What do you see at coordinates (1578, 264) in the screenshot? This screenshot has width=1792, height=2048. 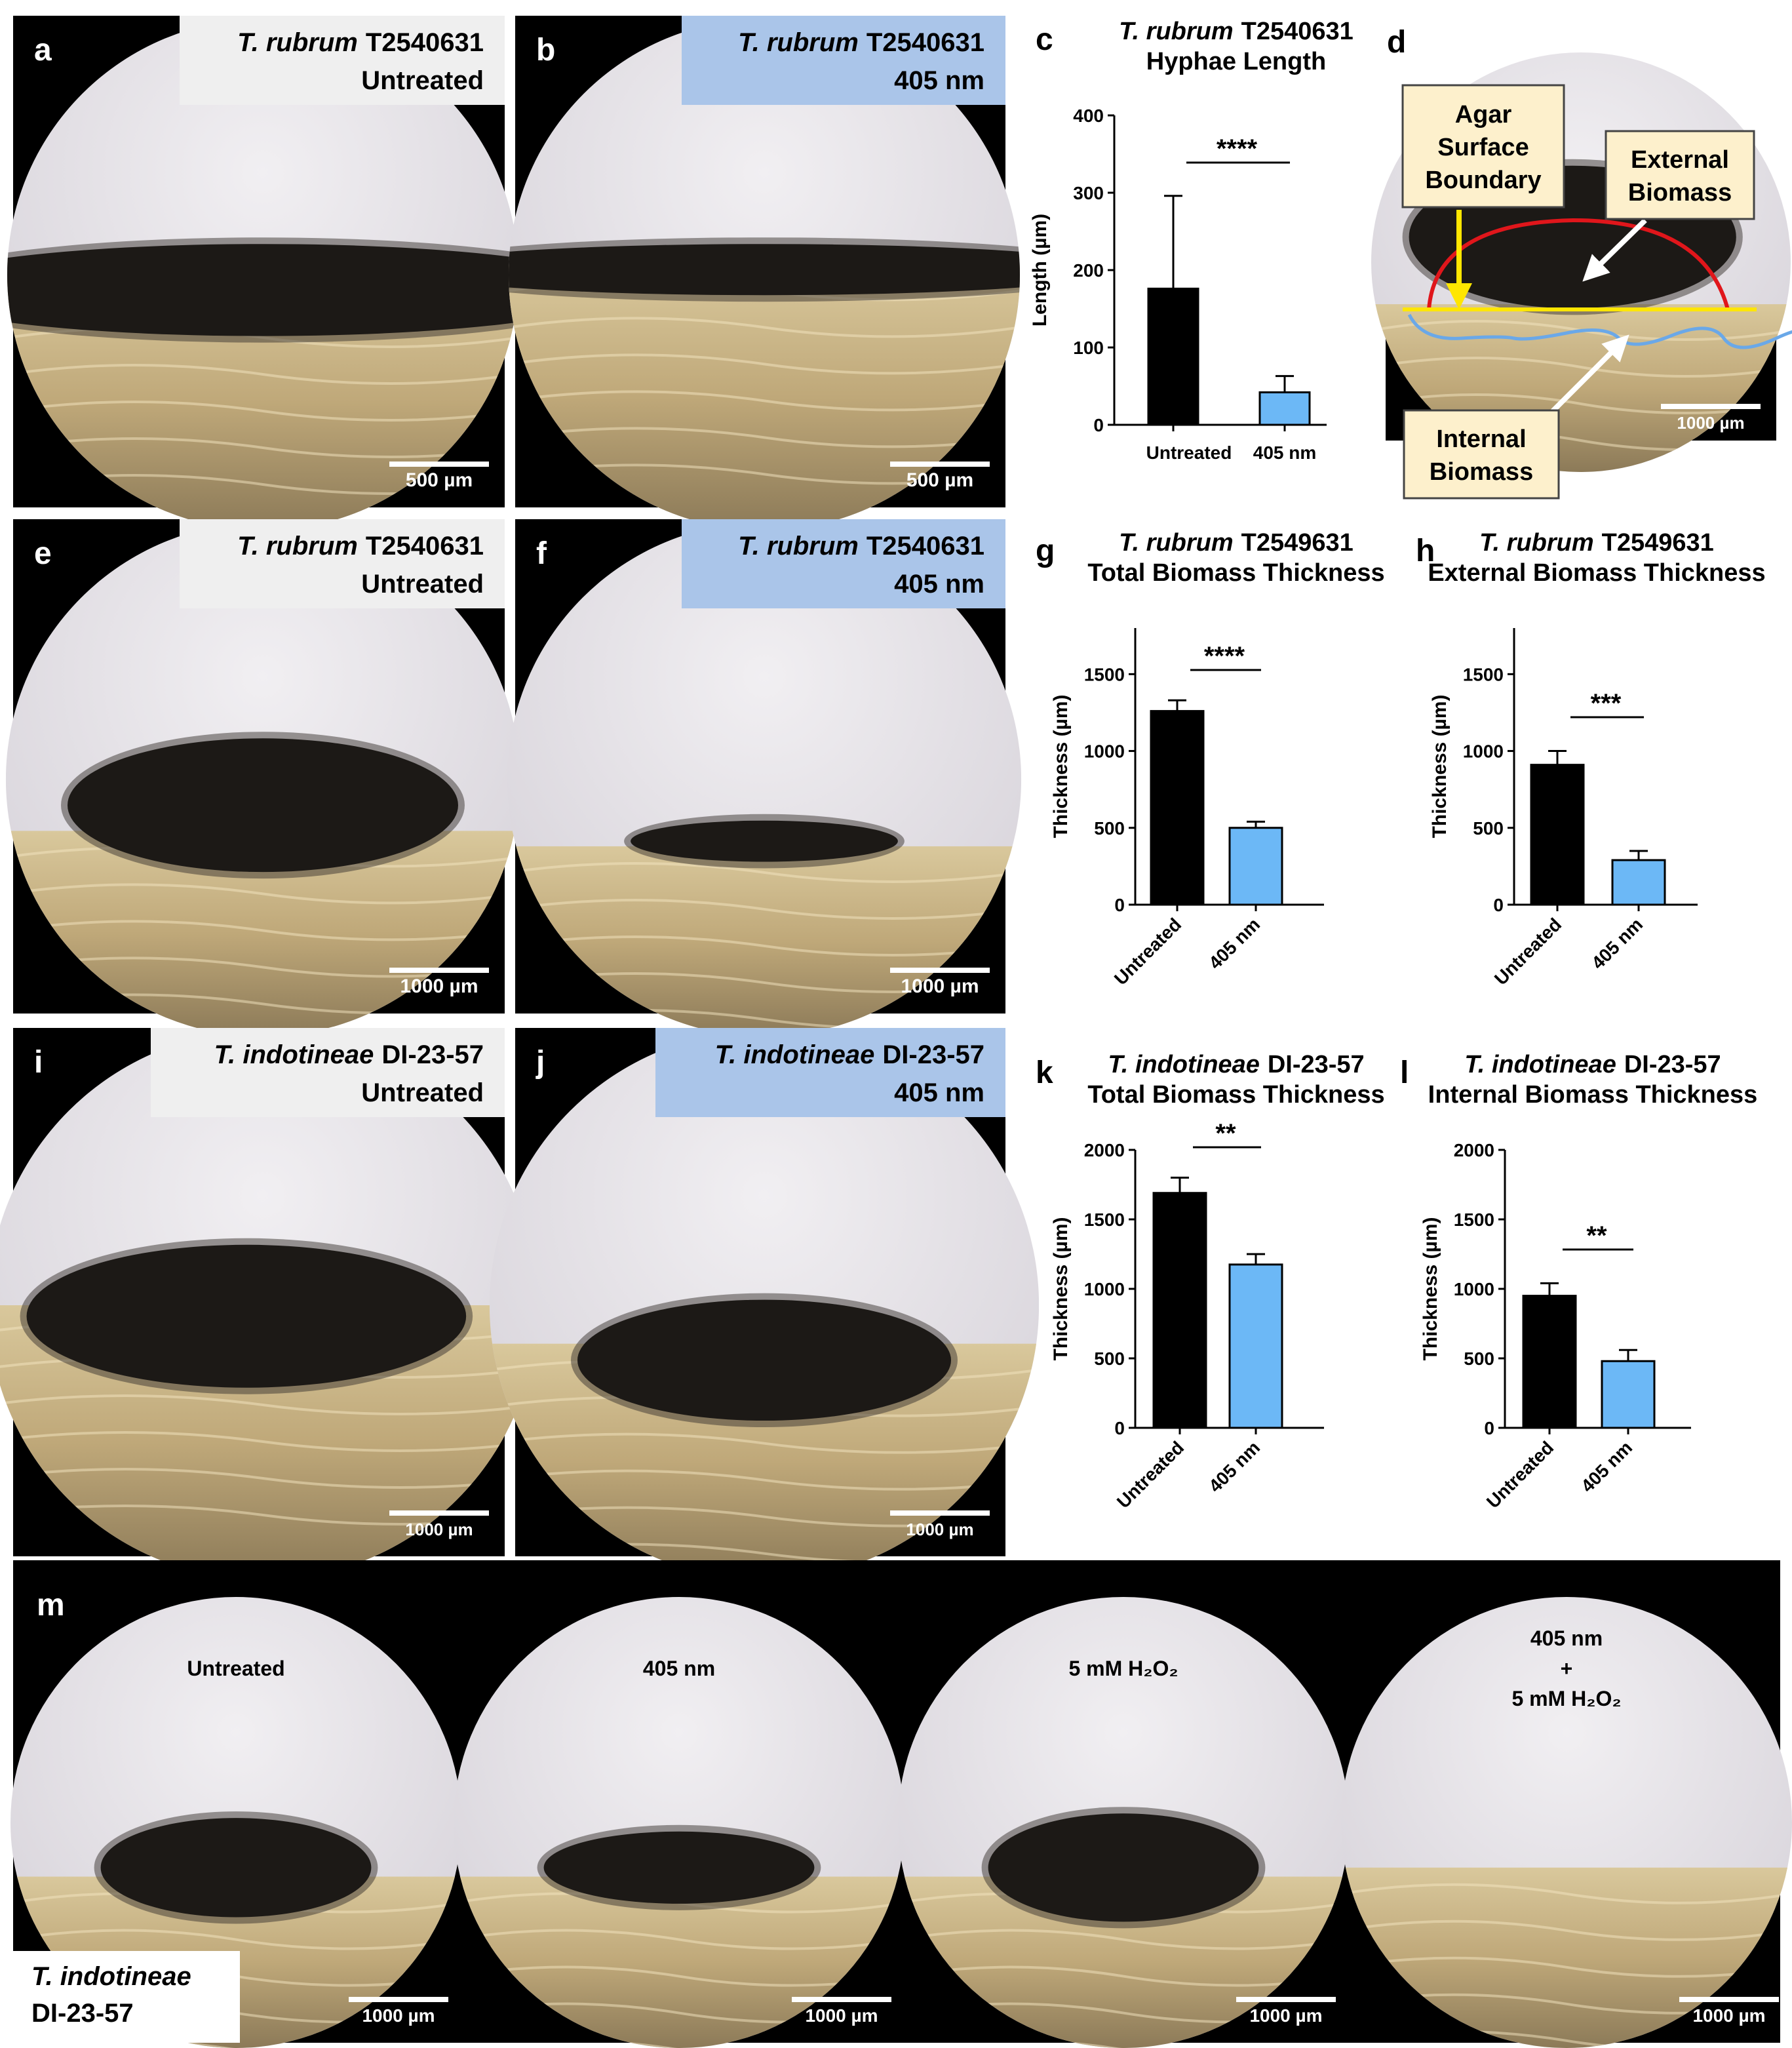 I see `external-outline` at bounding box center [1578, 264].